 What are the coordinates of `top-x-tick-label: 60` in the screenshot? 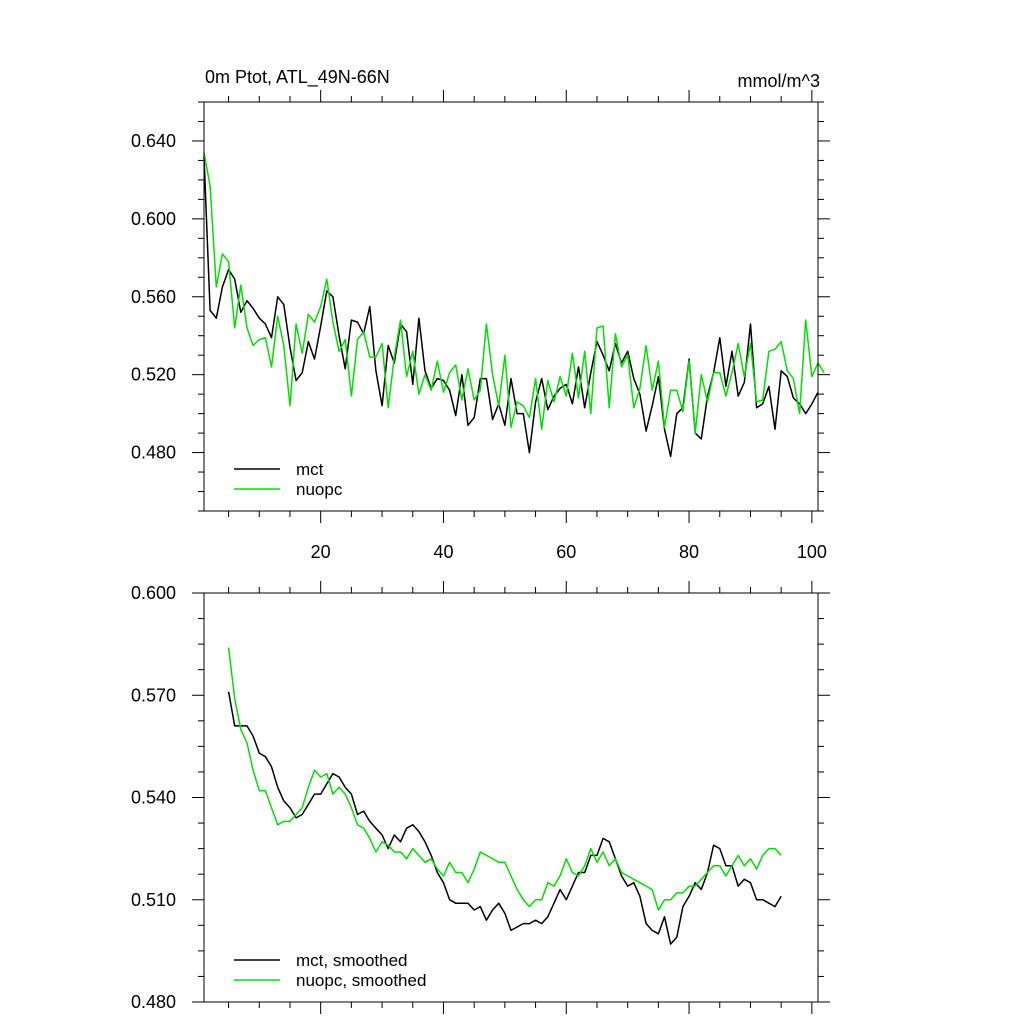 It's located at (566, 552).